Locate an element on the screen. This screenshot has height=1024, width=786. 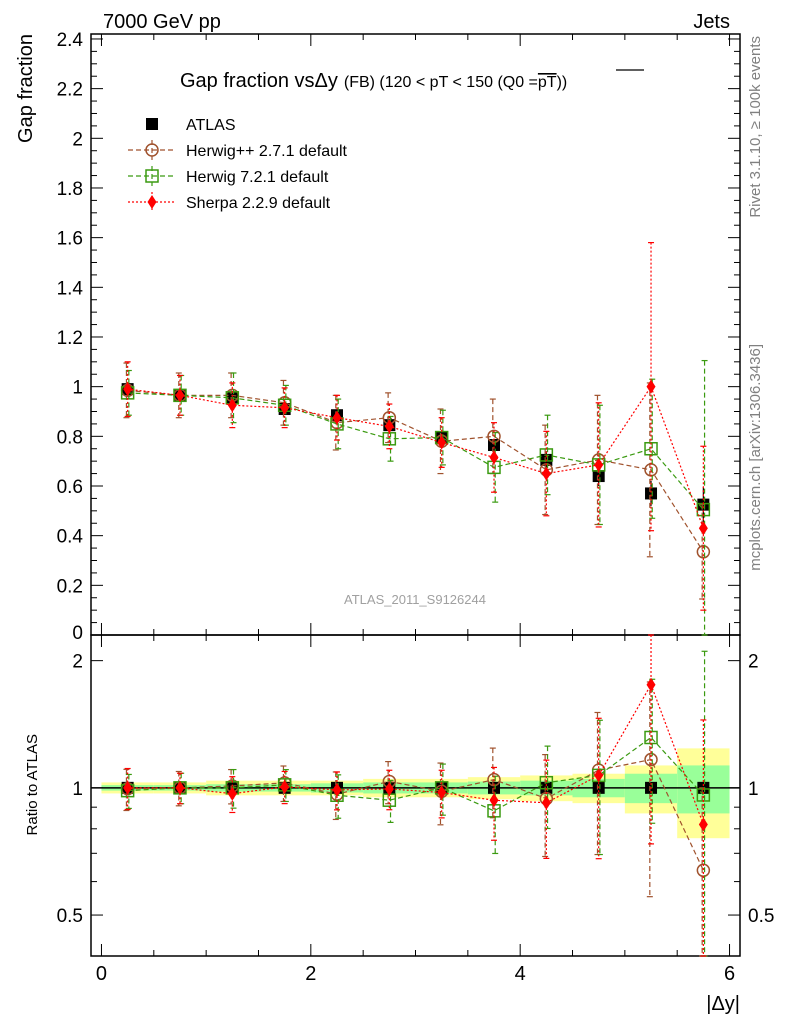
y-tick-label: 1 is located at coordinates (77, 388).